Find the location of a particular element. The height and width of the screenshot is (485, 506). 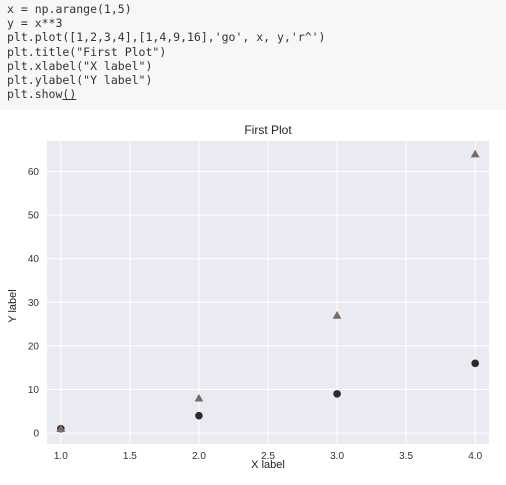

code-cursor-highlight: () is located at coordinates (69, 94).